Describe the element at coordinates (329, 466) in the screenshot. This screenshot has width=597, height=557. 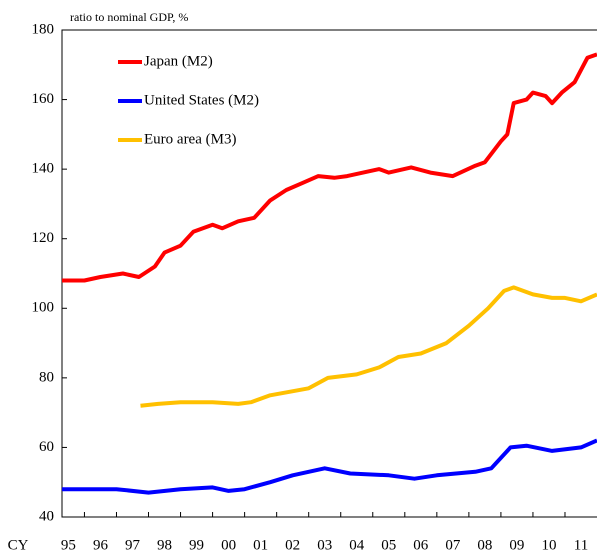
I see `series-line` at that location.